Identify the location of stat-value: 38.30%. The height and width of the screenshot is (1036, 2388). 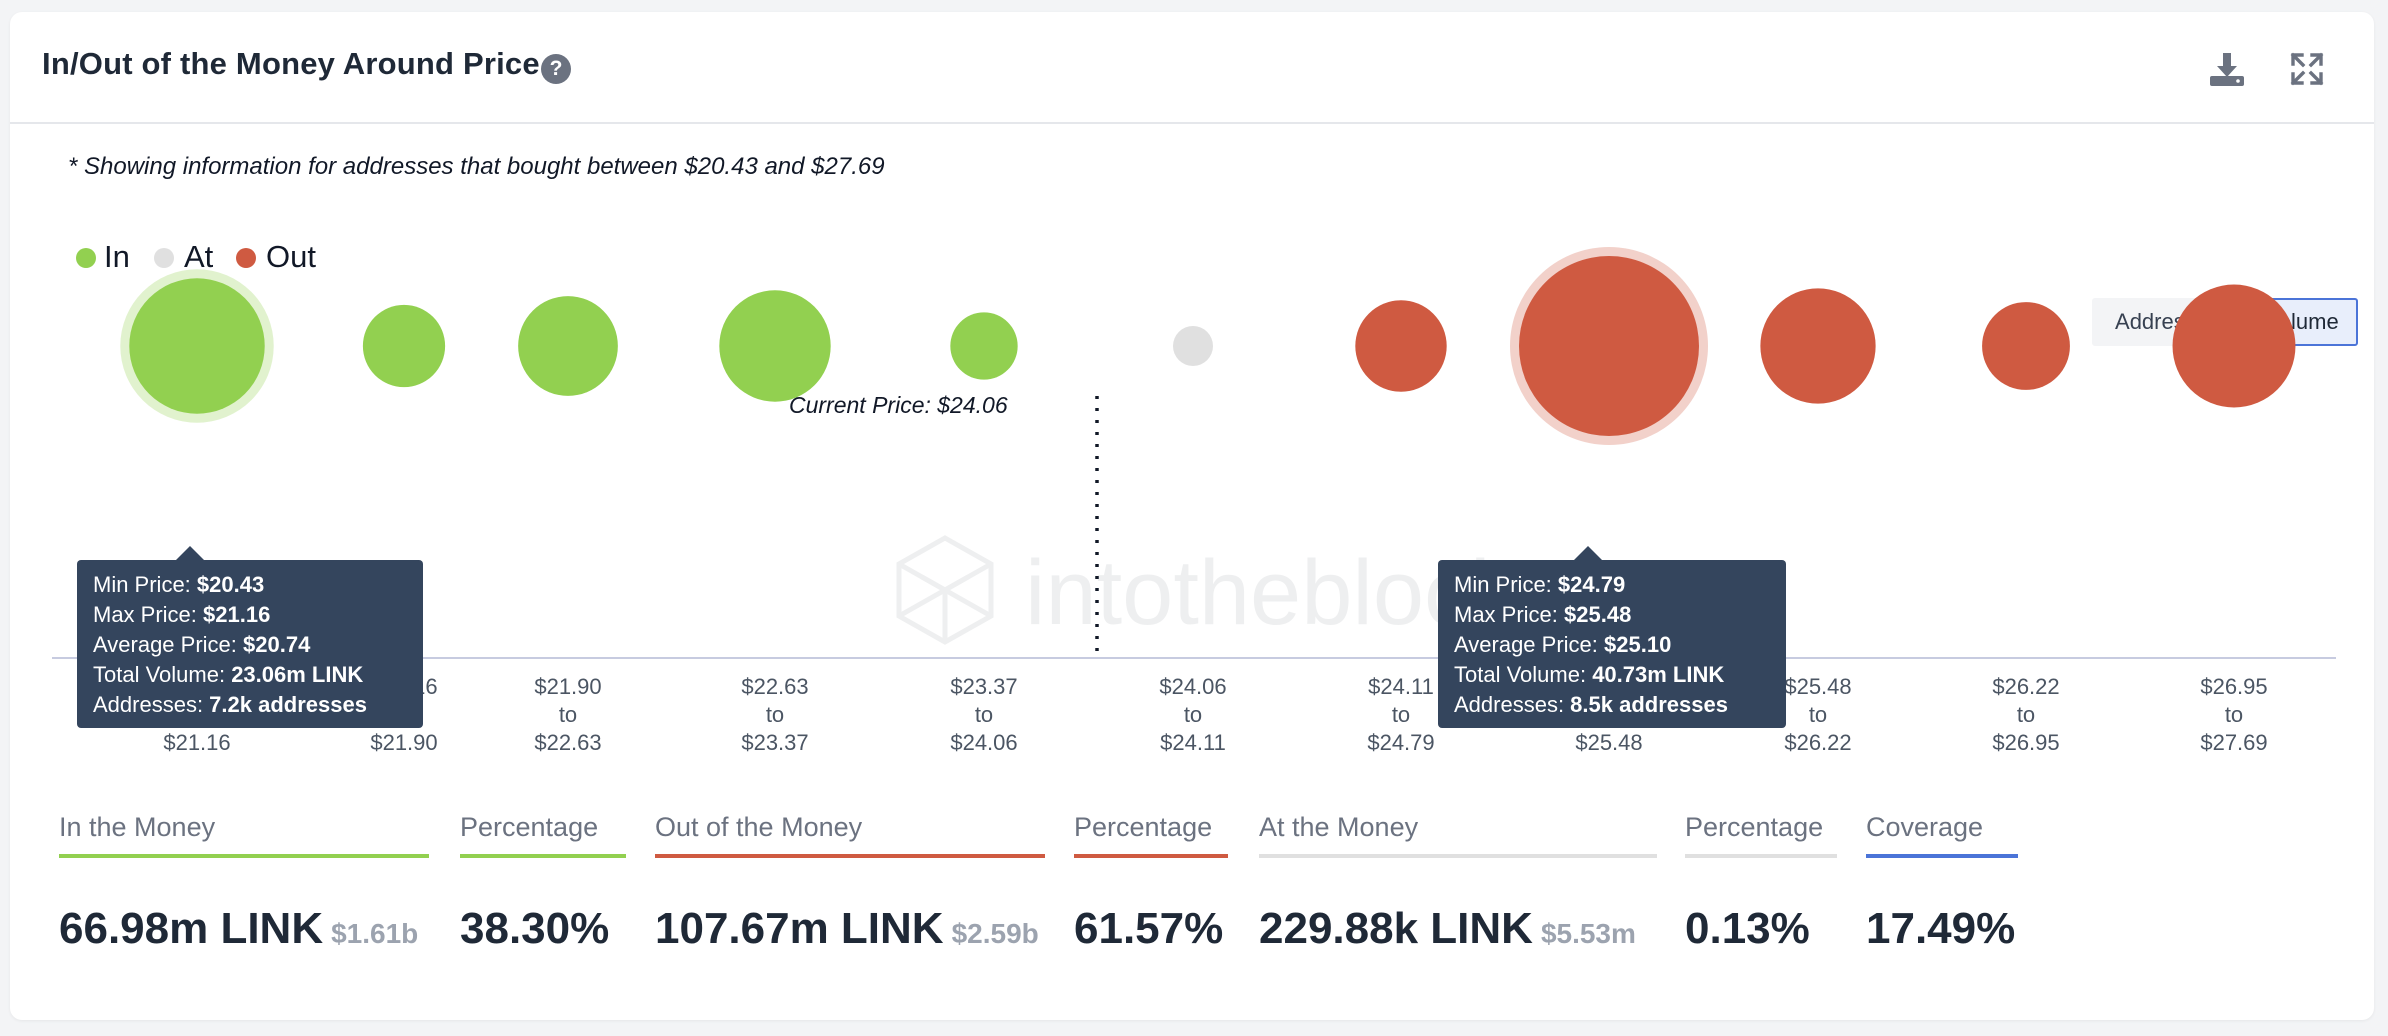
(535, 928).